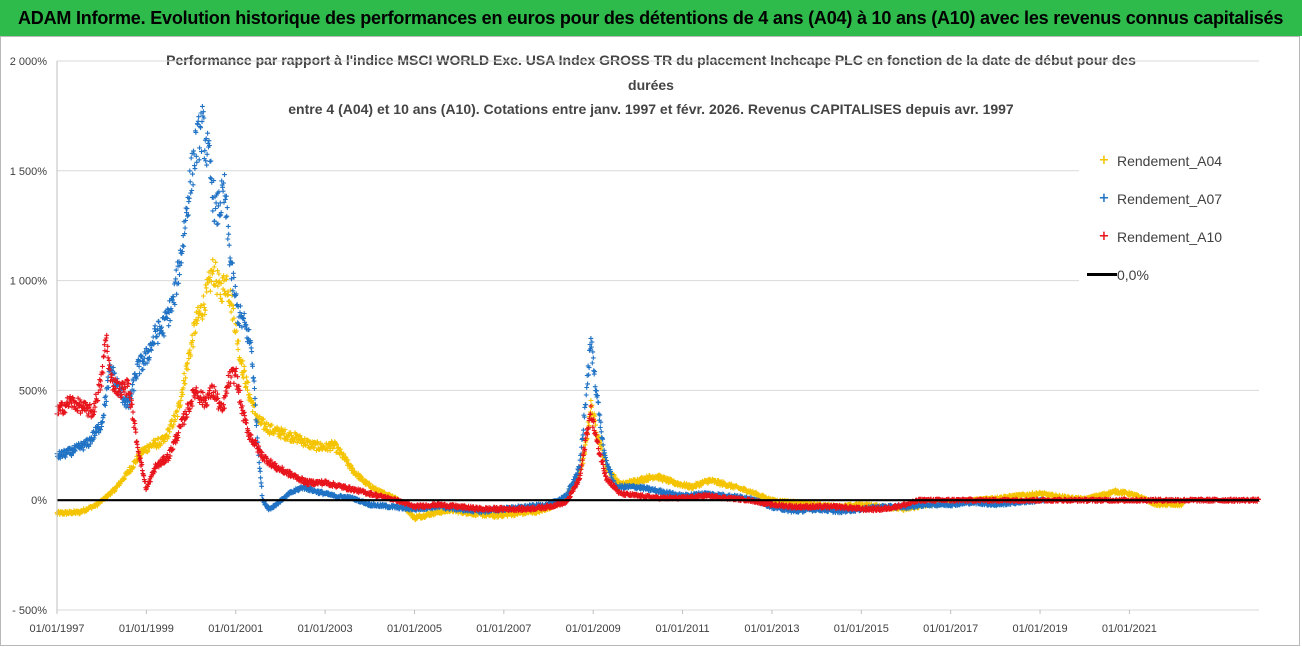 This screenshot has width=1302, height=647. Describe the element at coordinates (1129, 629) in the screenshot. I see `x-tick-label-12: 01/01/2021` at that location.